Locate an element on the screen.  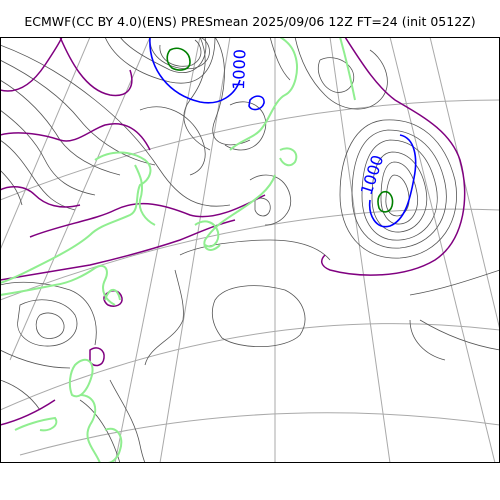
coastline-okinawa is located at coordinates (112, 294).